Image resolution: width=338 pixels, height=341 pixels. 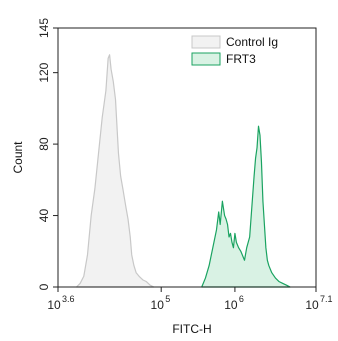 What do you see at coordinates (44, 144) in the screenshot?
I see `y-tick-label: 80` at bounding box center [44, 144].